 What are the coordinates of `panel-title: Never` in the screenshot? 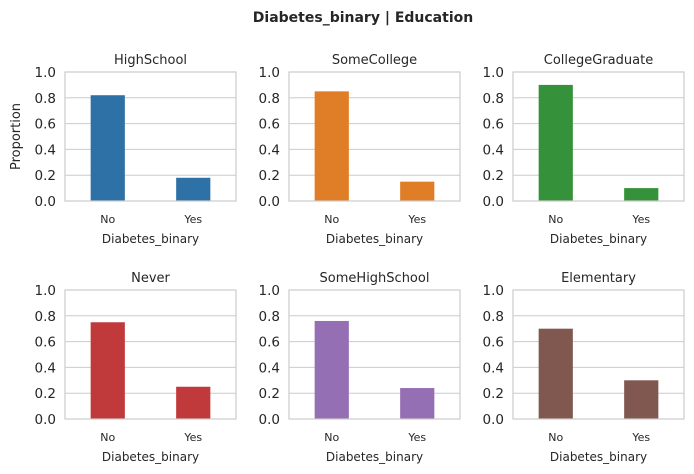 It's located at (150, 278).